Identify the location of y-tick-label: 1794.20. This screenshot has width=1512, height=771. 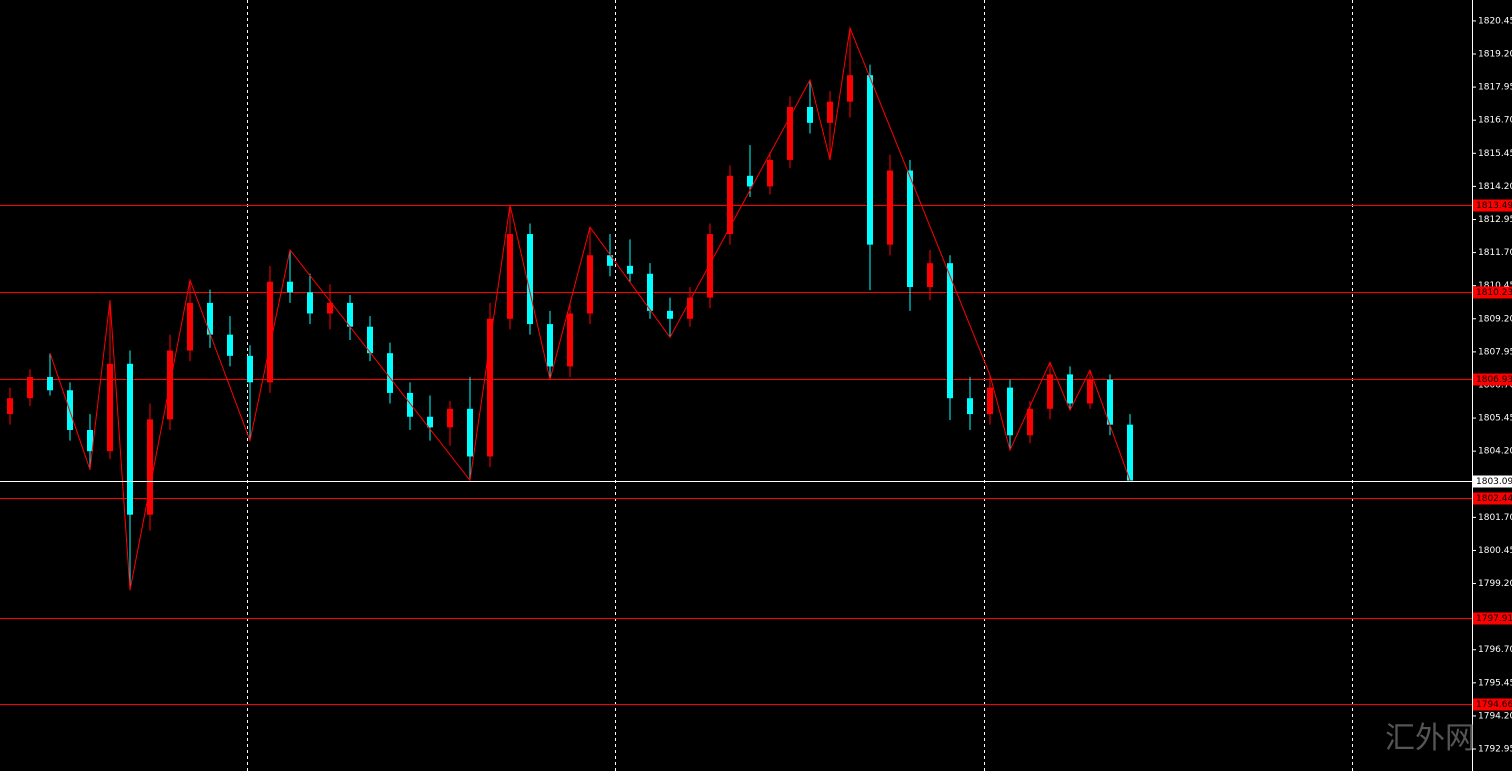
(1495, 716).